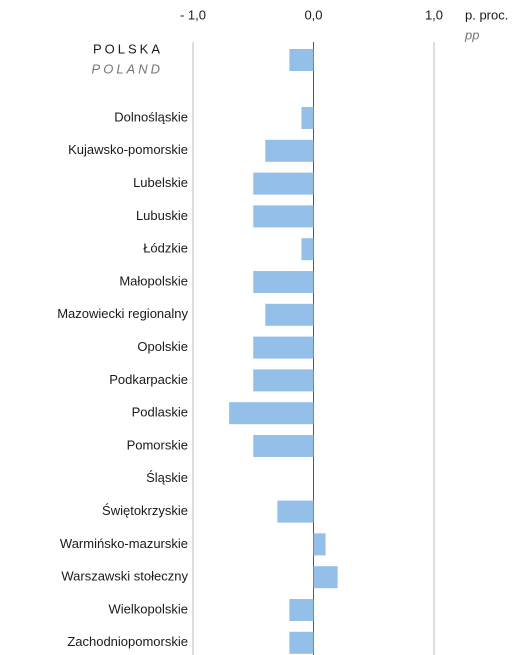  What do you see at coordinates (313, 14) in the screenshot?
I see `x-tick-label: 0,0` at bounding box center [313, 14].